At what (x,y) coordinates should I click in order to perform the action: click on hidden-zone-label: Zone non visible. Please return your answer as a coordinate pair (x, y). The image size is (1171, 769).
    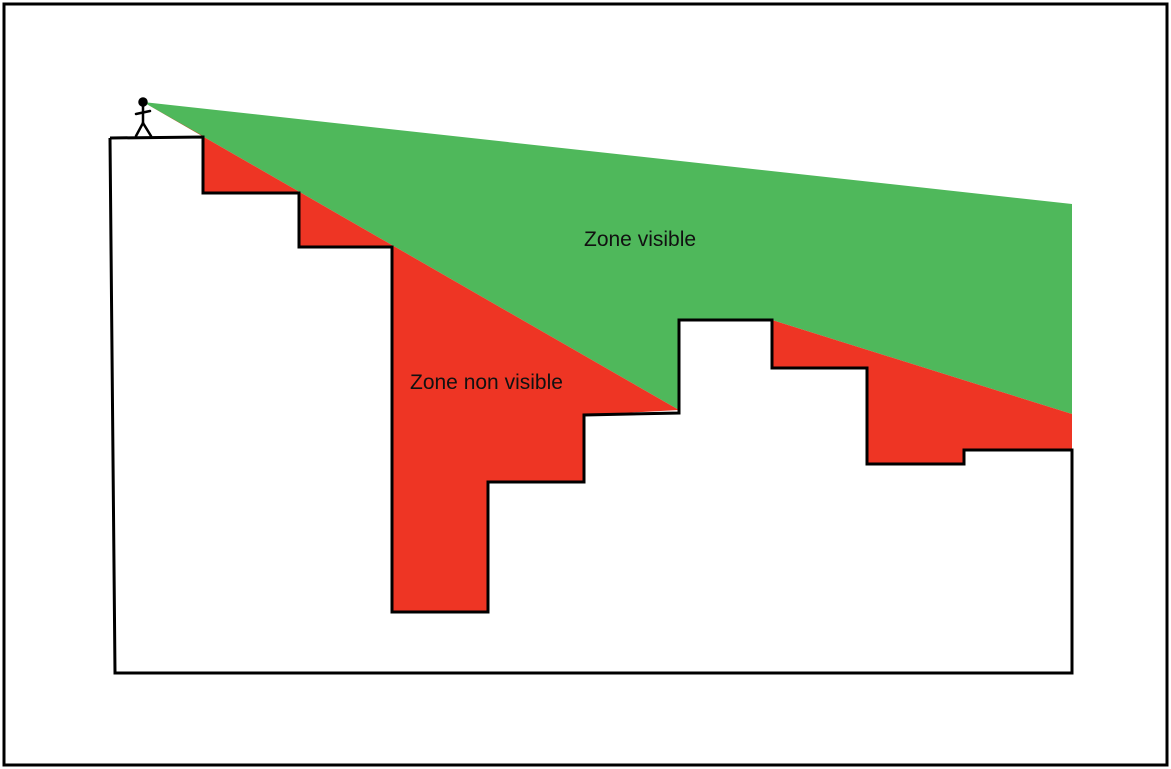
    Looking at the image, I should click on (486, 382).